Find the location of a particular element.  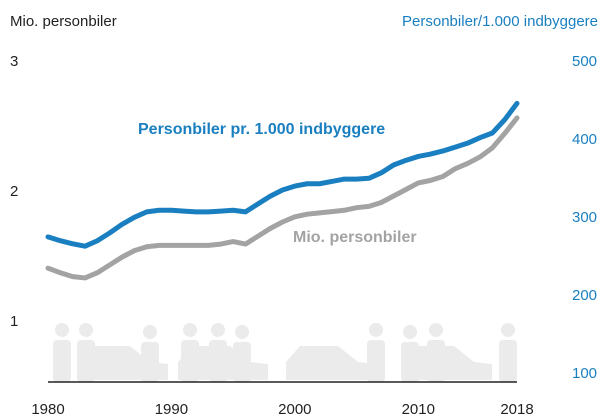

series-label: Personbiler pr. 1.000 indbyggere is located at coordinates (261, 129).